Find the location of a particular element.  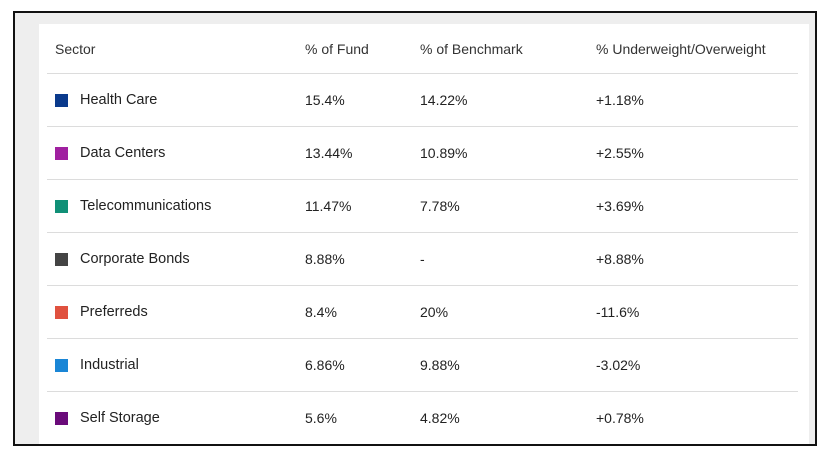

sector-name: Industrial is located at coordinates (109, 365).